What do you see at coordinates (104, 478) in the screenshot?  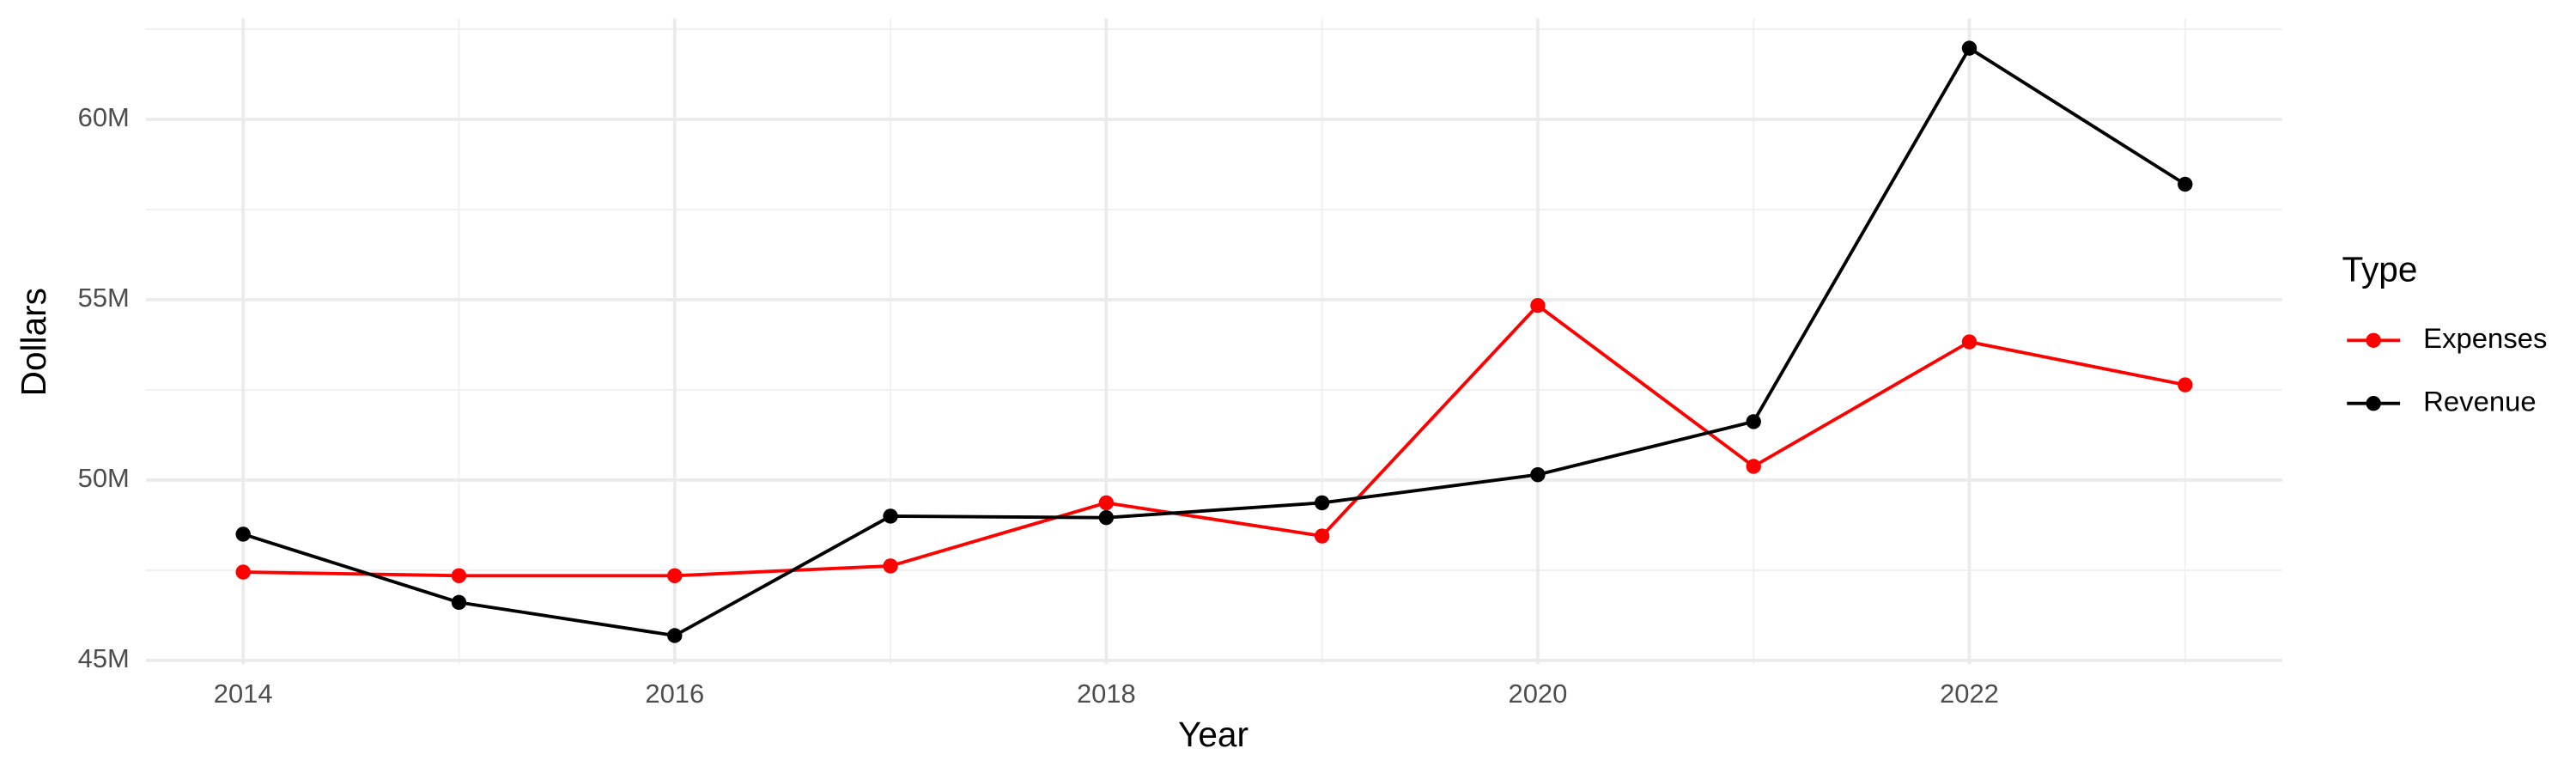 I see `y-tick-label: 50M` at bounding box center [104, 478].